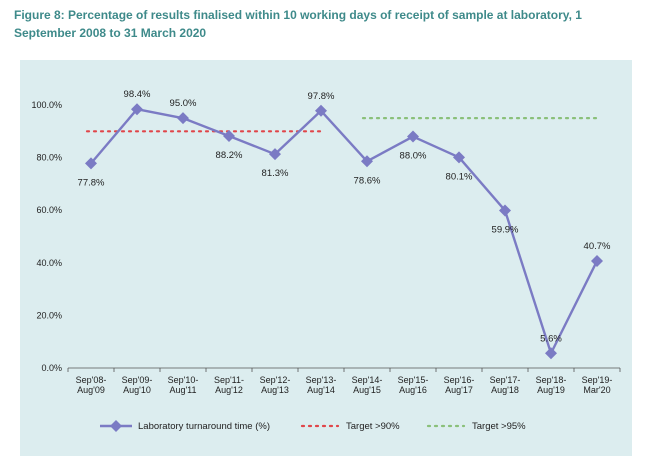 This screenshot has width=650, height=463. Describe the element at coordinates (49, 210) in the screenshot. I see `y-tick-label: 60.0%` at that location.